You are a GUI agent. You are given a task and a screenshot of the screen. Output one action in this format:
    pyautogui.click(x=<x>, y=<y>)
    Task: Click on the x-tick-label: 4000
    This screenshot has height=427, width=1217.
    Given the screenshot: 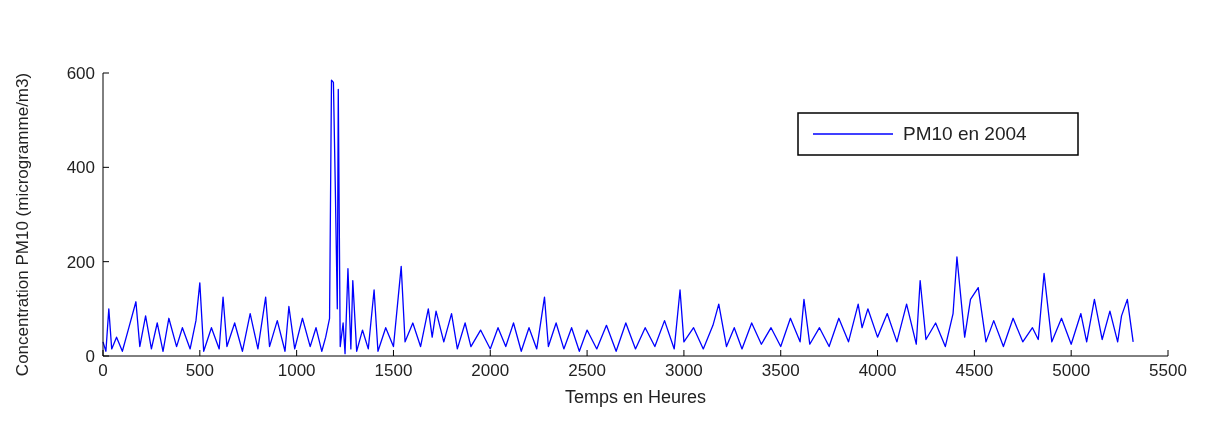 What is the action you would take?
    pyautogui.click(x=877, y=370)
    